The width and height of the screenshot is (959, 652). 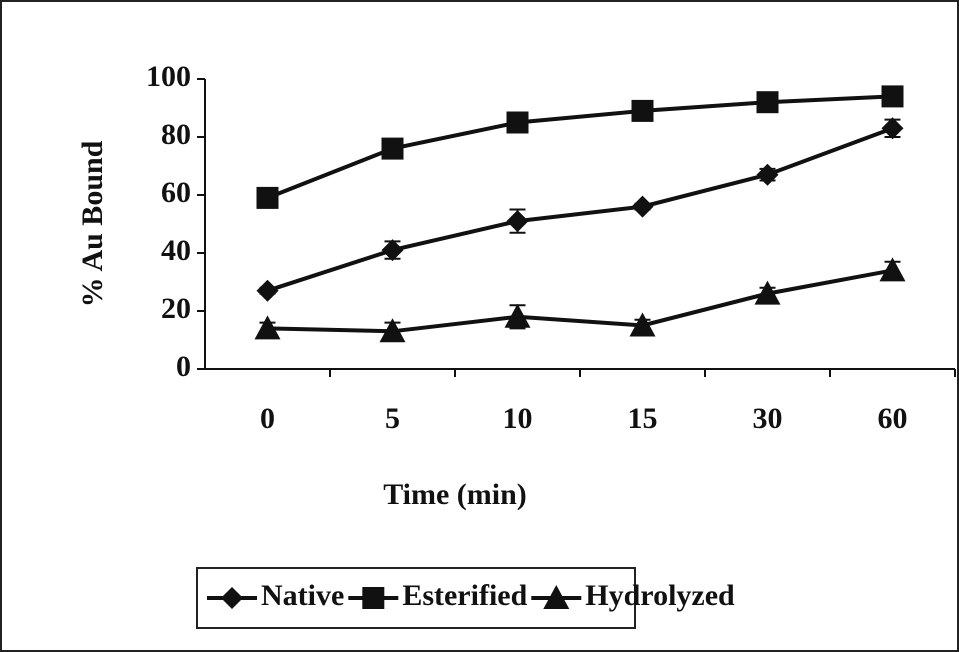 What do you see at coordinates (176, 250) in the screenshot?
I see `y-tick-label: 40` at bounding box center [176, 250].